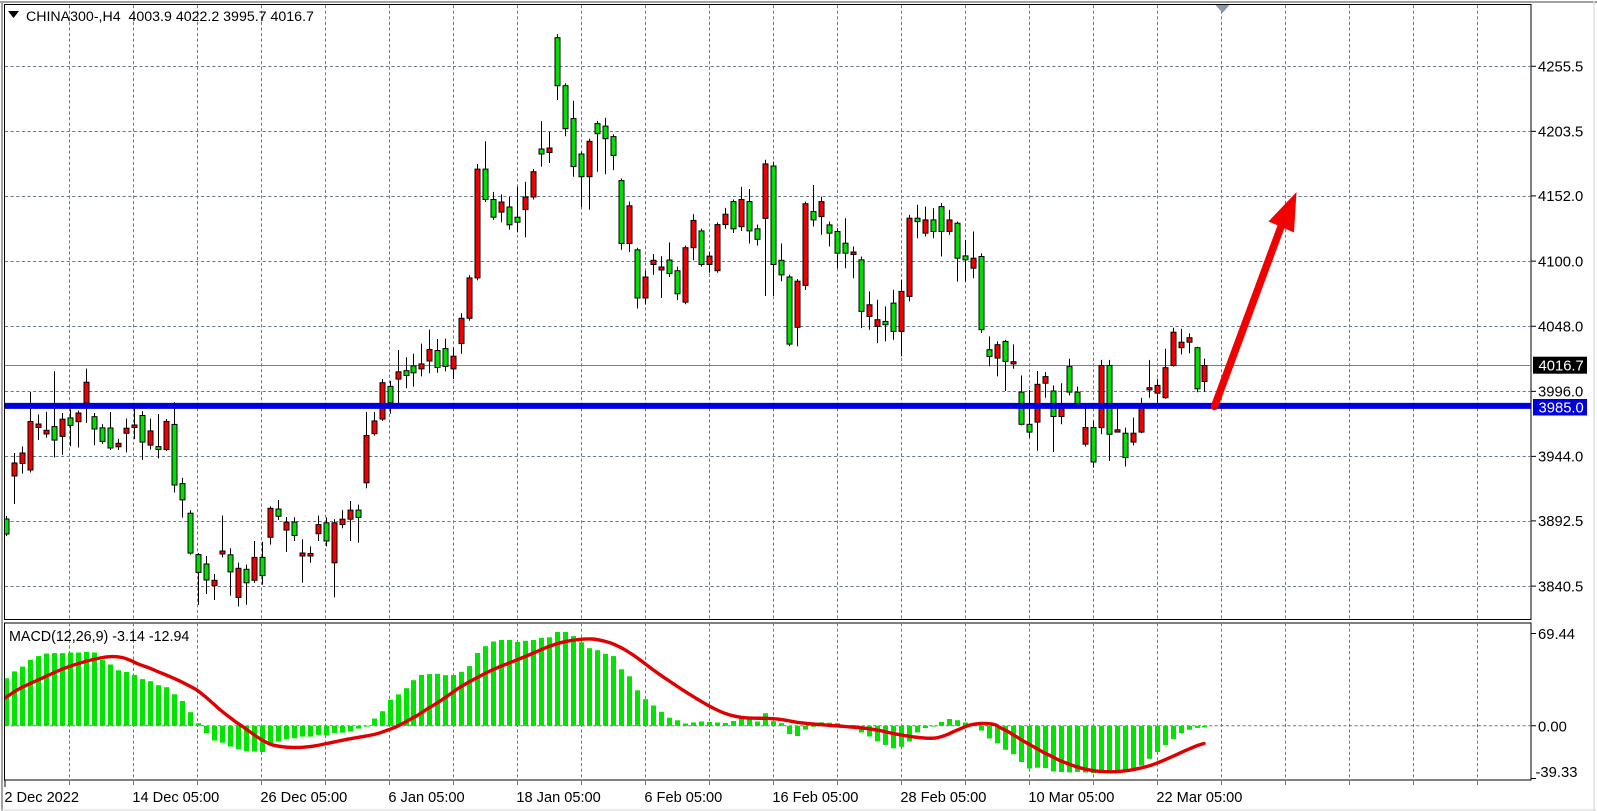 The image size is (1597, 811). Describe the element at coordinates (683, 798) in the screenshot. I see `svg-text: 6 Feb 05:00` at that location.